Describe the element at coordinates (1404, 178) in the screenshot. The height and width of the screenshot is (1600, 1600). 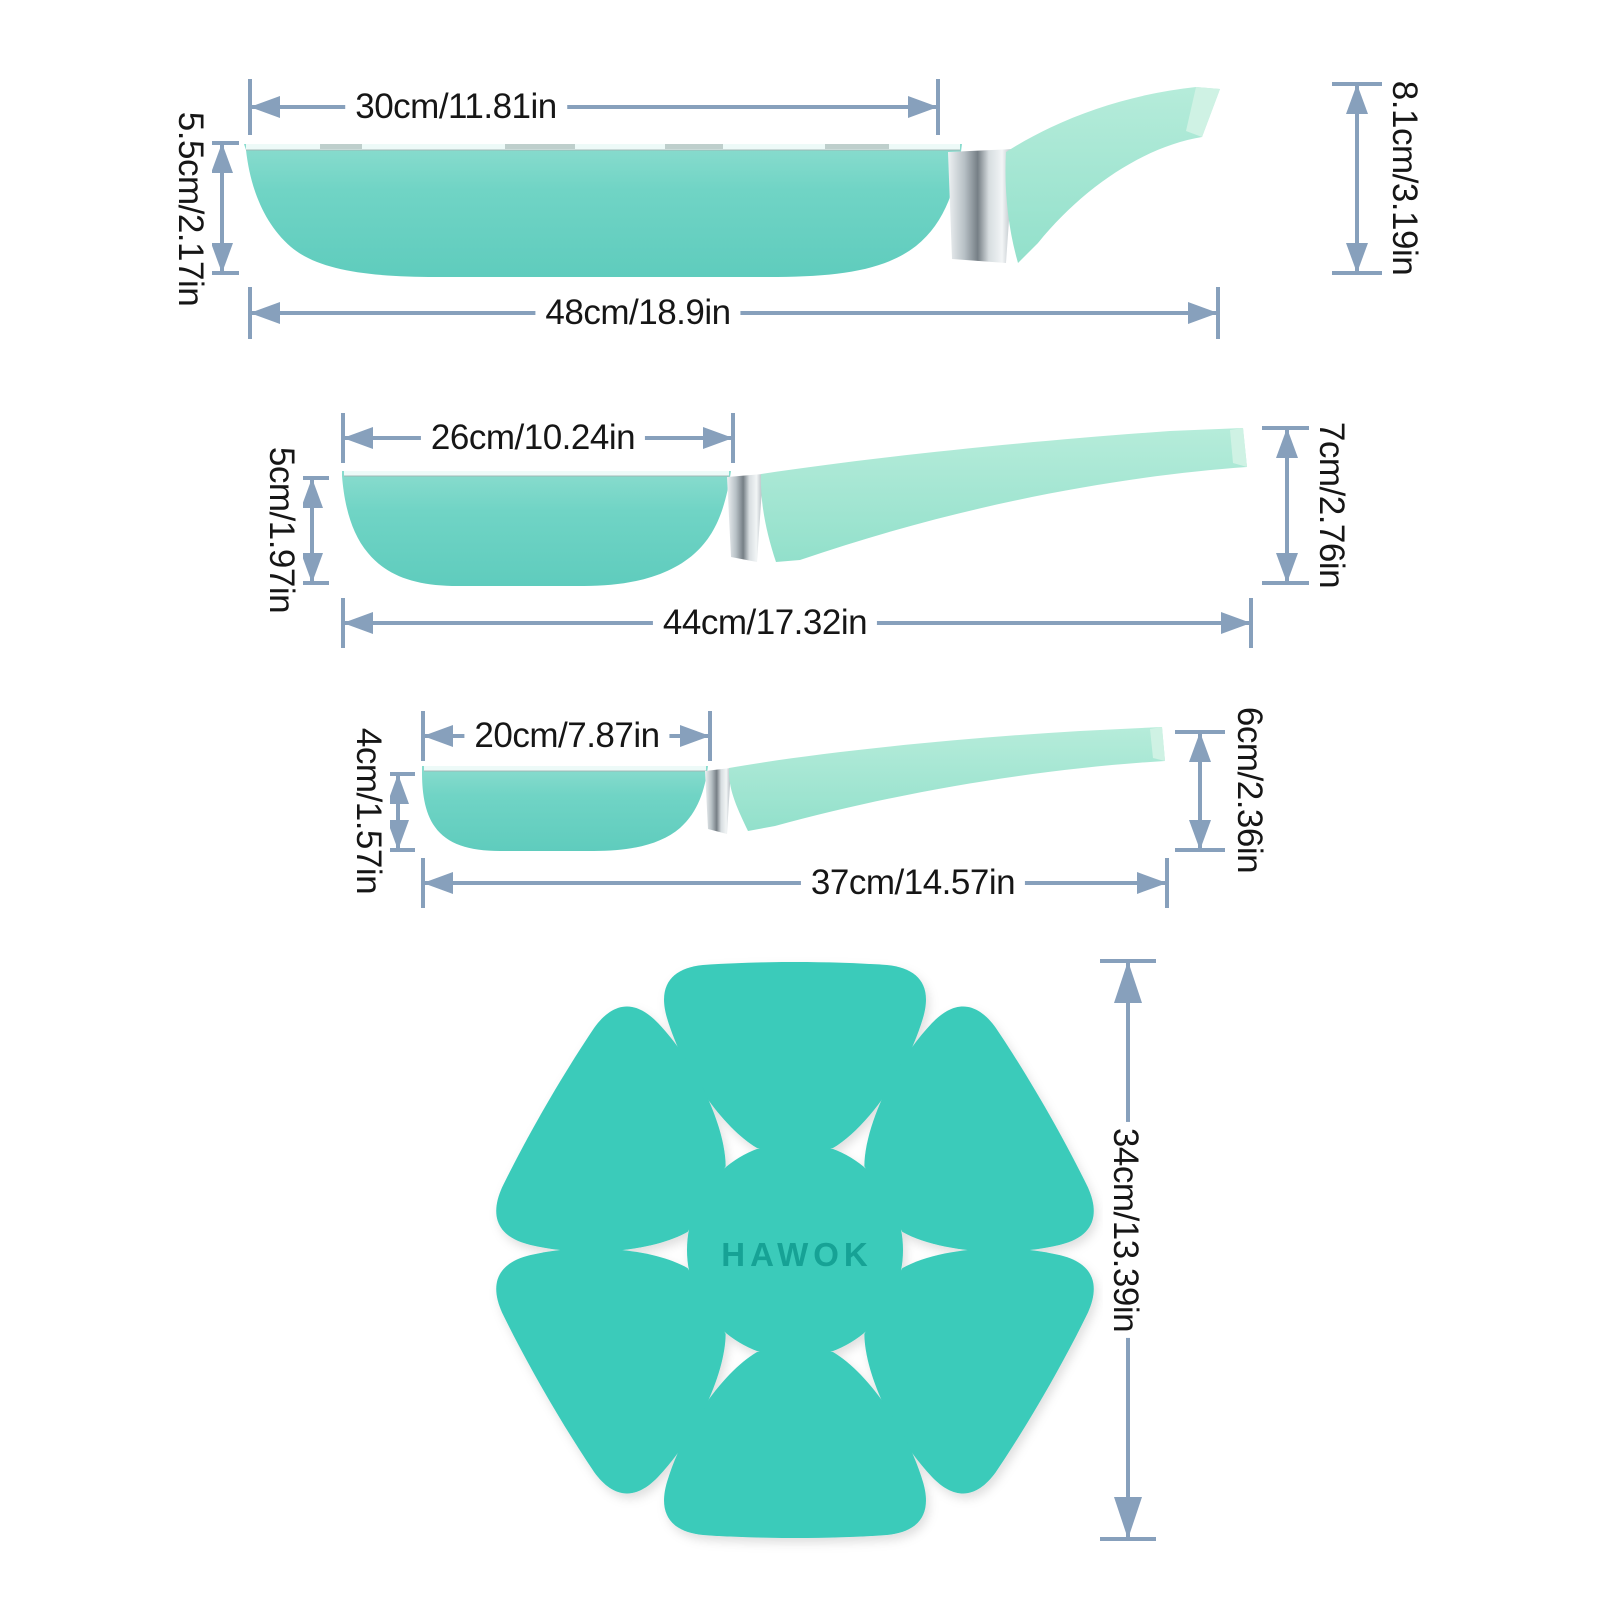
I see `pan-large-height-label: 8.1cm/3.19in` at that location.